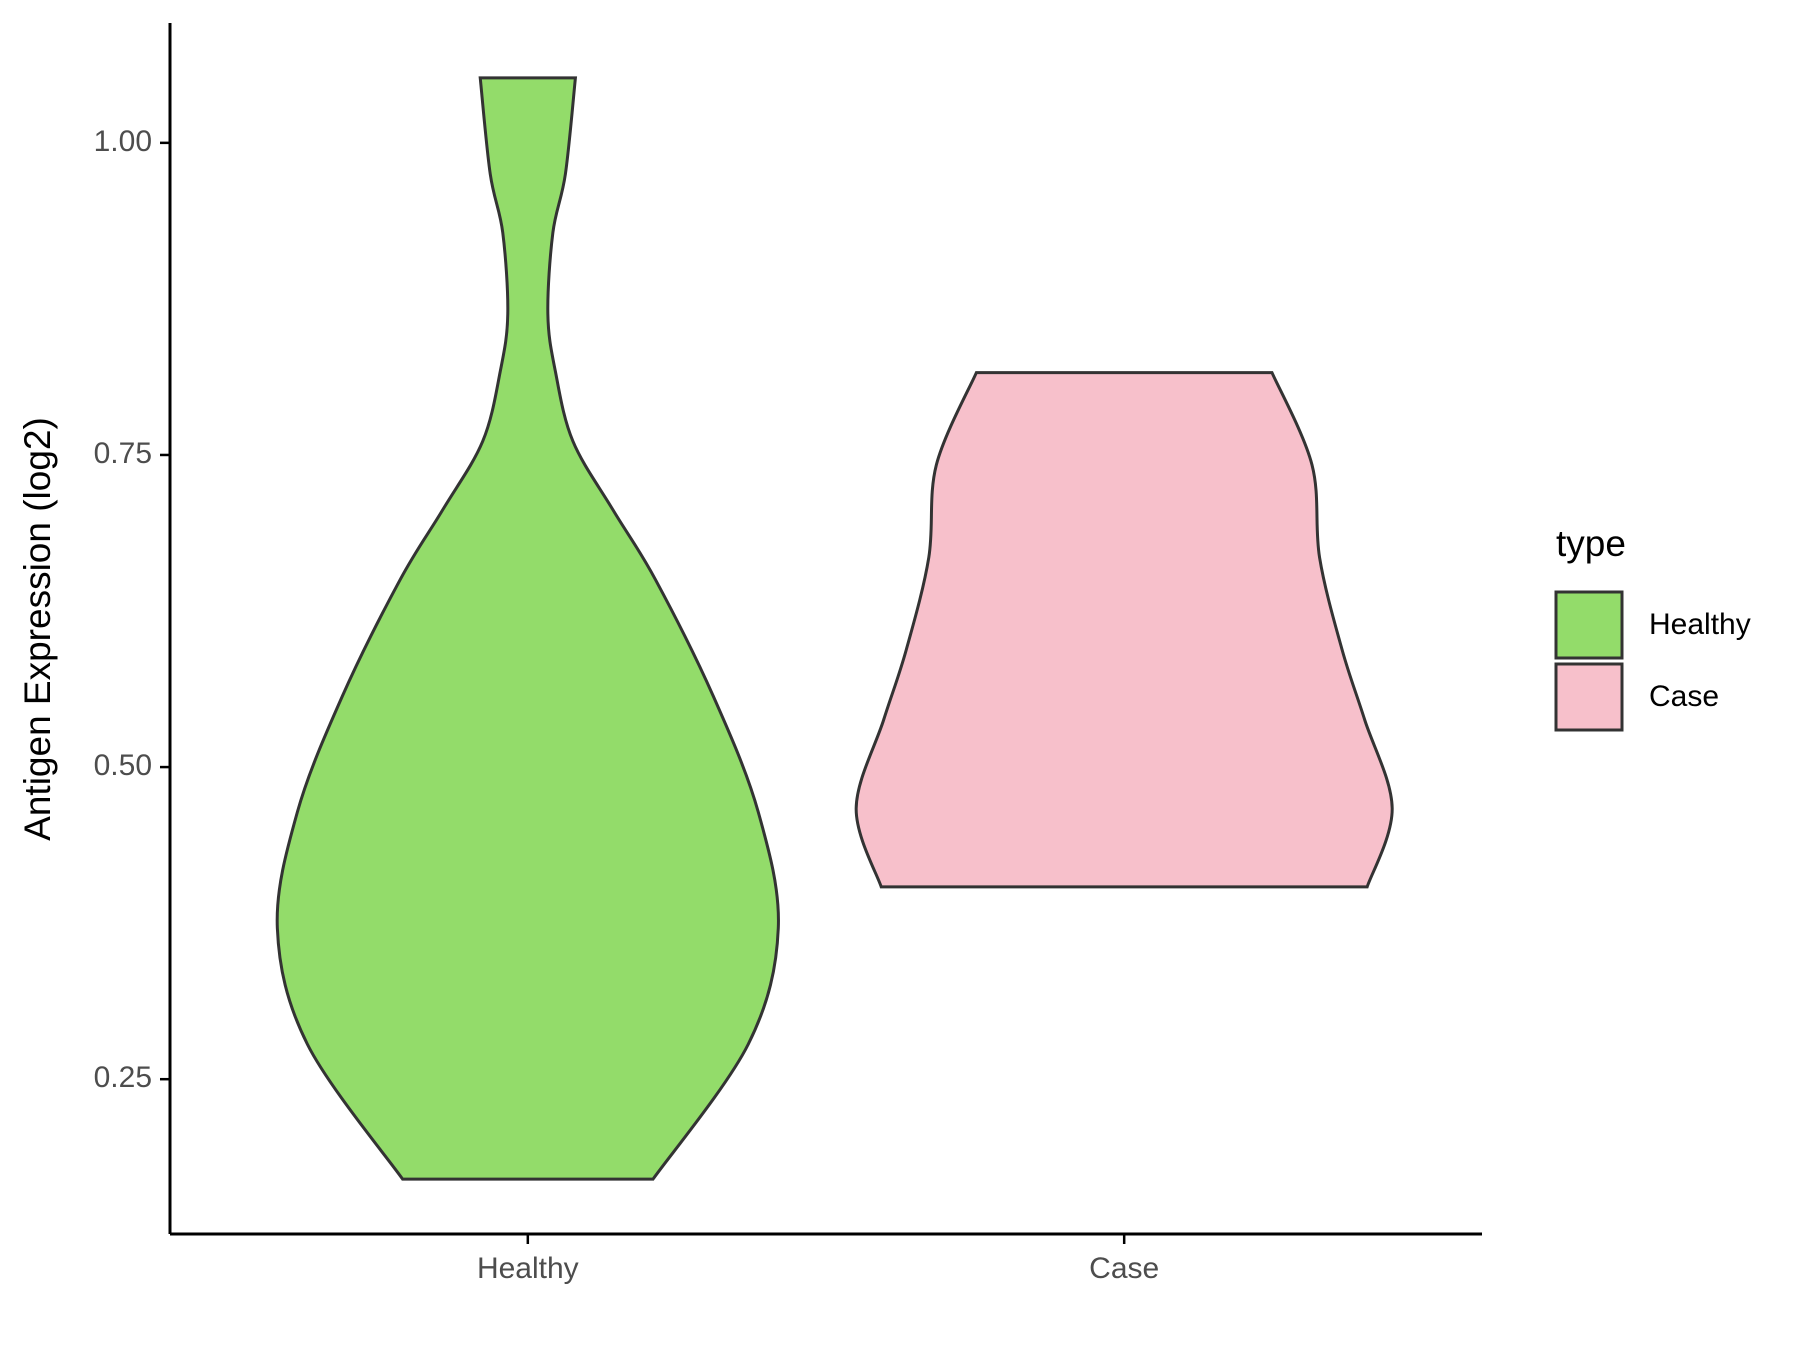 This screenshot has height=1350, width=1800. Describe the element at coordinates (1684, 696) in the screenshot. I see `legend-label: Case` at that location.